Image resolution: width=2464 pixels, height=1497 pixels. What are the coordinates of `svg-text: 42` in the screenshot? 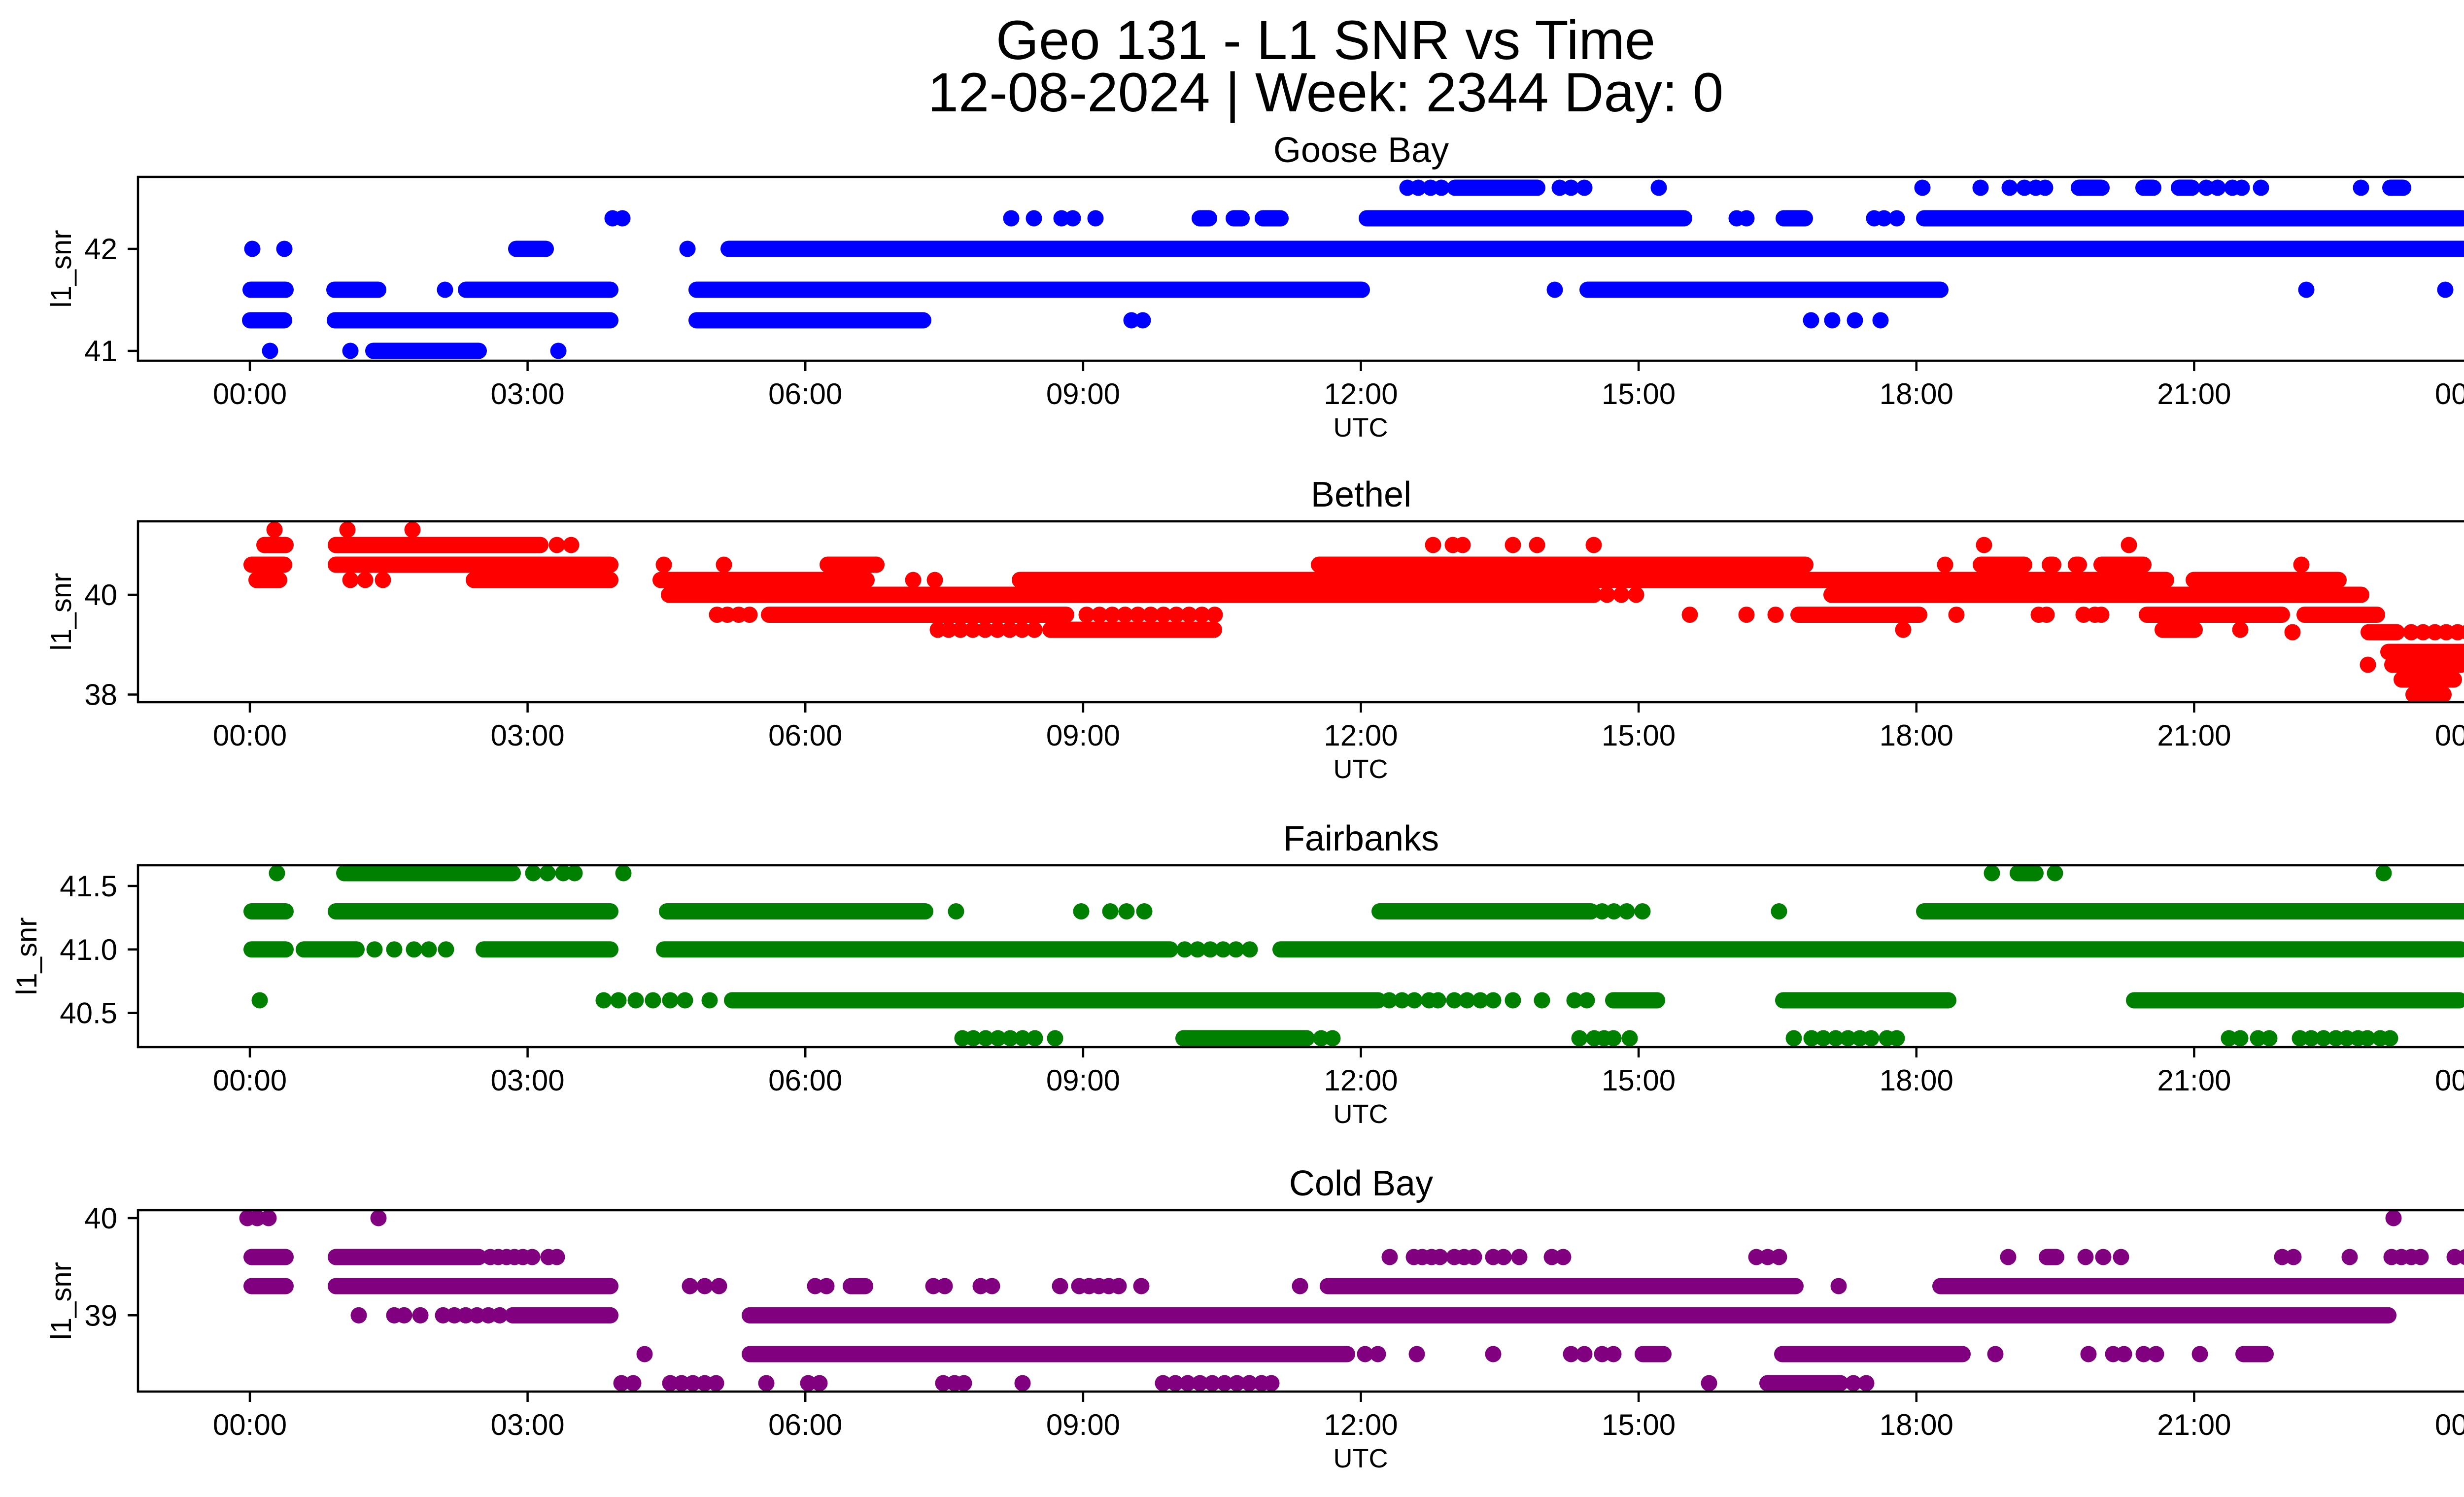 It's located at (100, 249).